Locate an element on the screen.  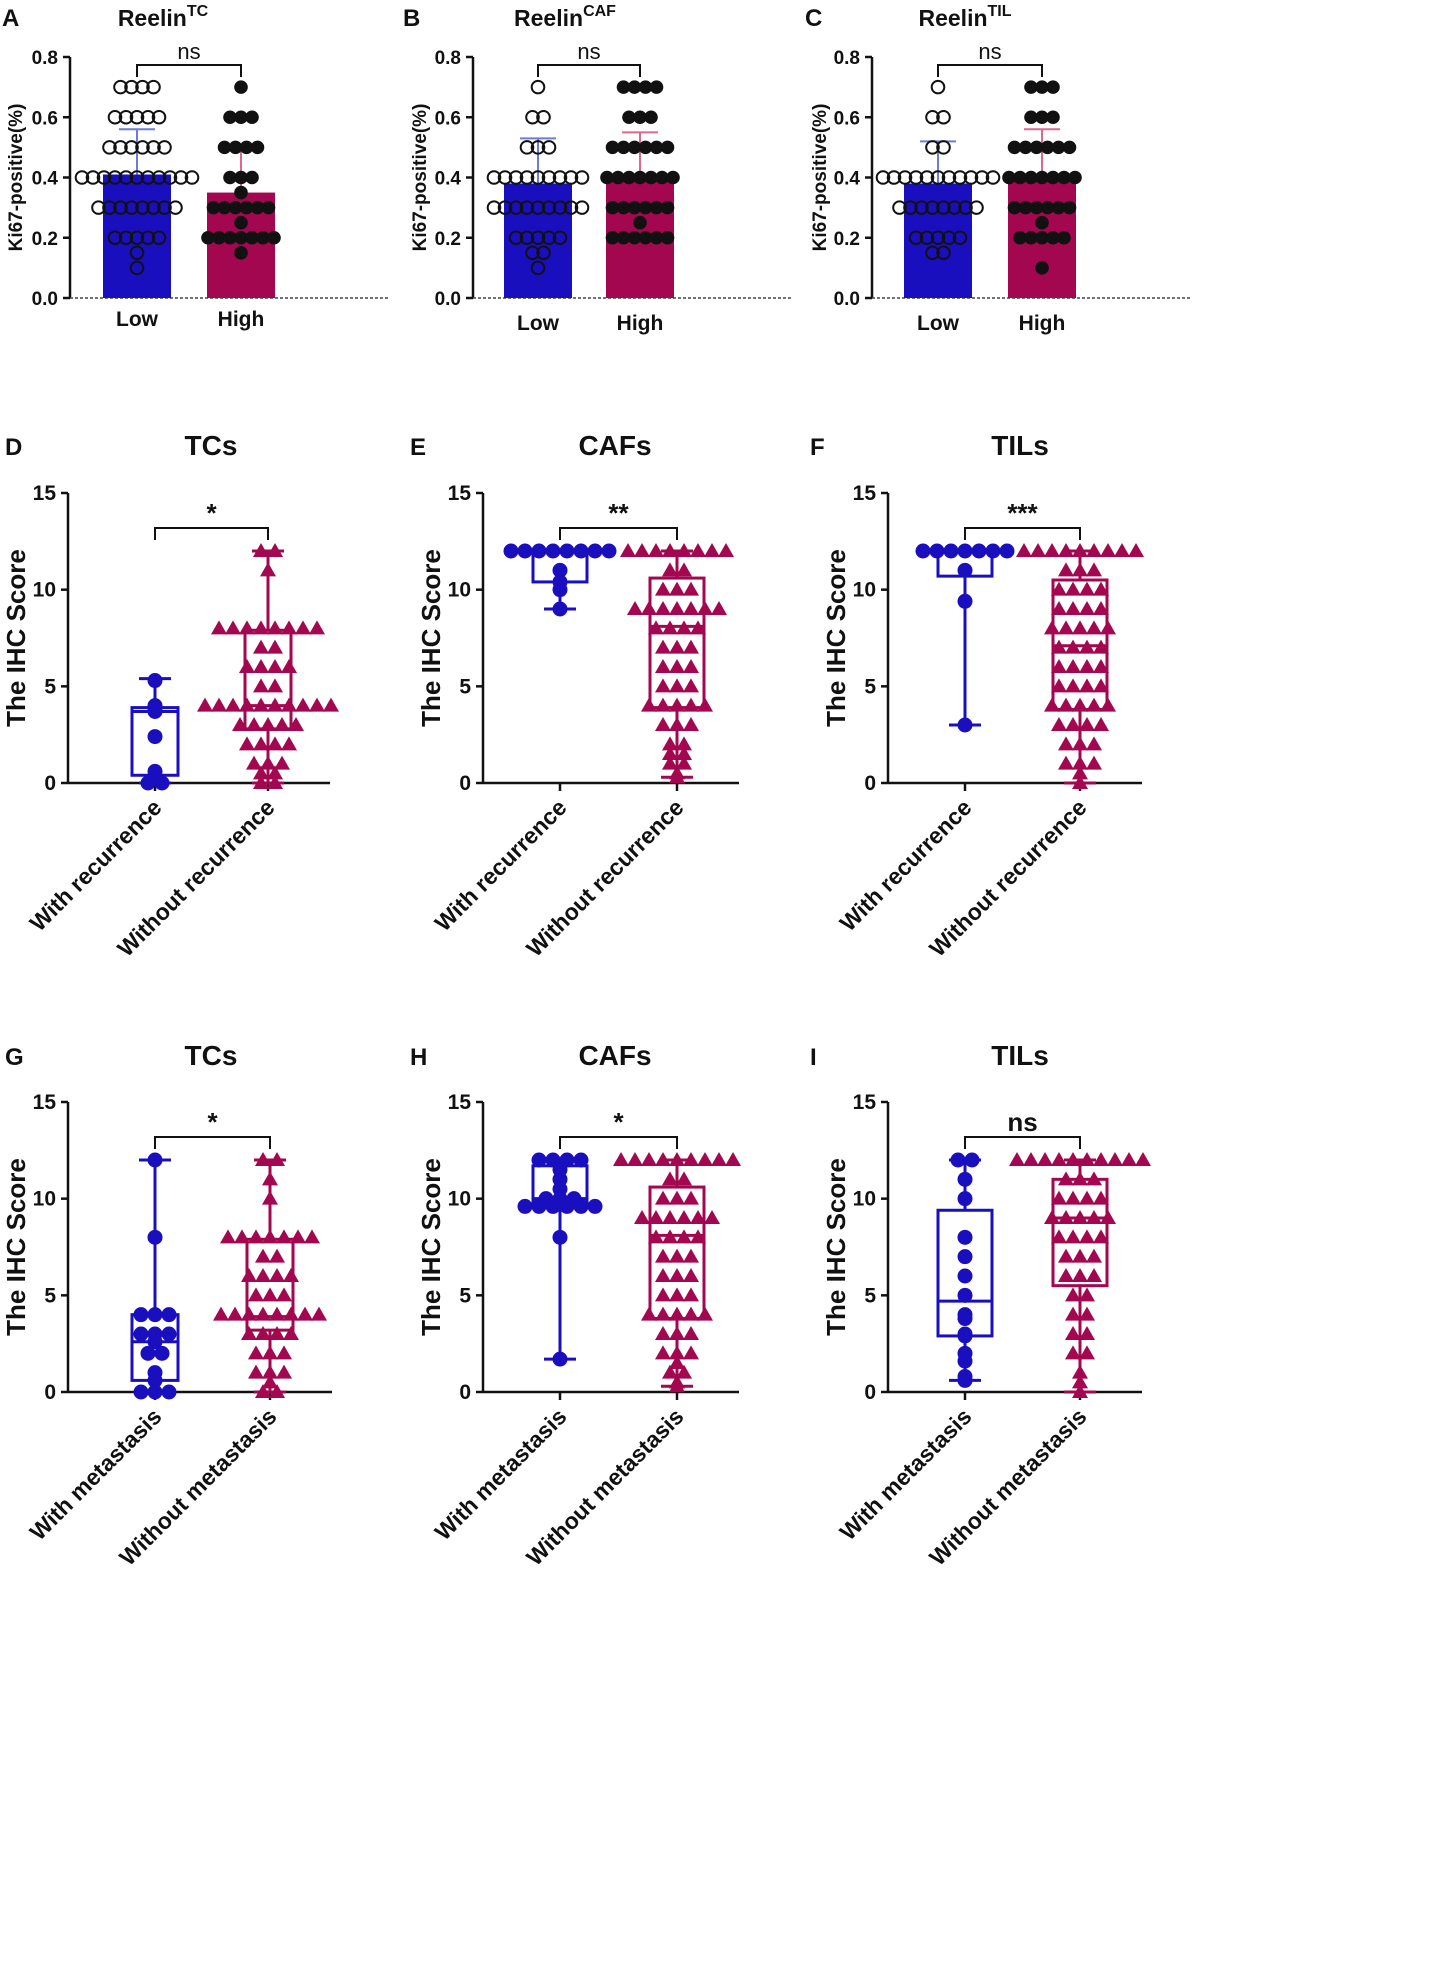
chart-title: ReelinTIL is located at coordinates (964, 17).